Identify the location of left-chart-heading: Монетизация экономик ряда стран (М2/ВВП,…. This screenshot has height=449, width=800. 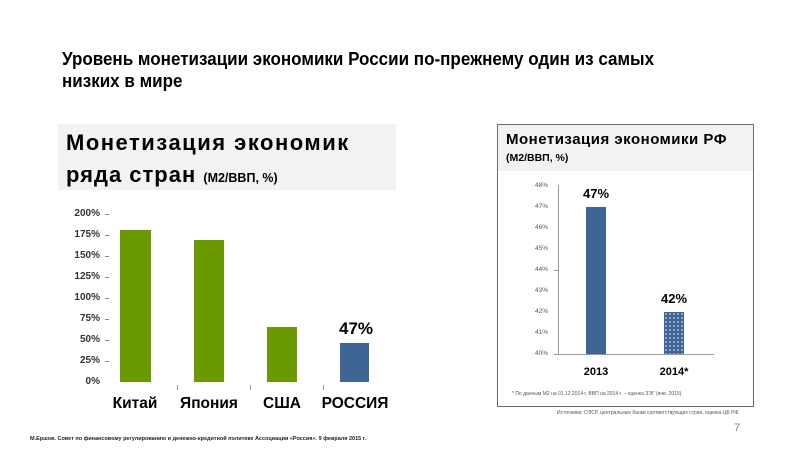
(227, 157).